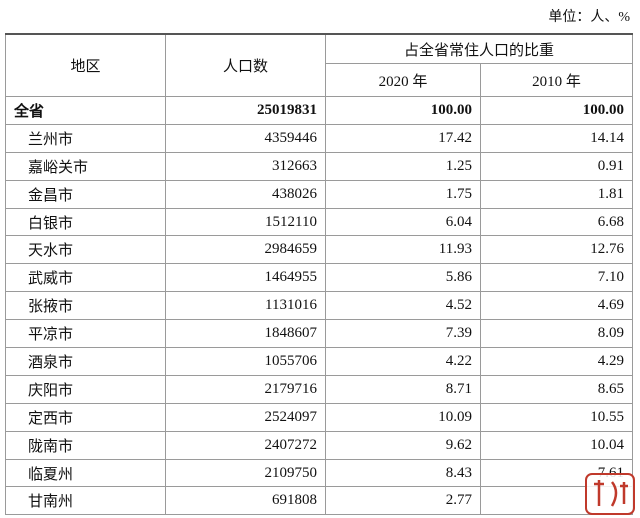  I want to click on share-2010-cell: 6.68, so click(556, 222).